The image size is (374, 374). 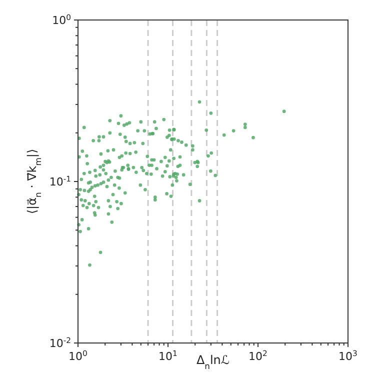 I want to click on y-tick-label: 10$^{-2}$, so click(x=60, y=343).